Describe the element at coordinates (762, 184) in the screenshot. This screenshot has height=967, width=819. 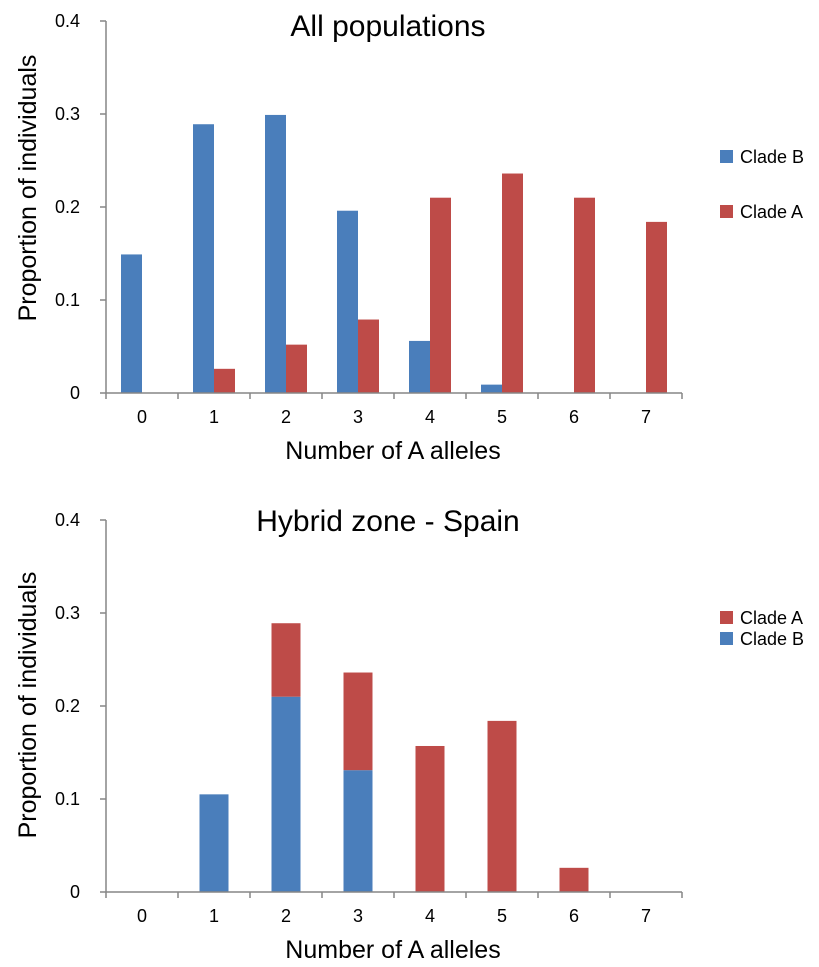
I see `legend: Clade B Clade A` at that location.